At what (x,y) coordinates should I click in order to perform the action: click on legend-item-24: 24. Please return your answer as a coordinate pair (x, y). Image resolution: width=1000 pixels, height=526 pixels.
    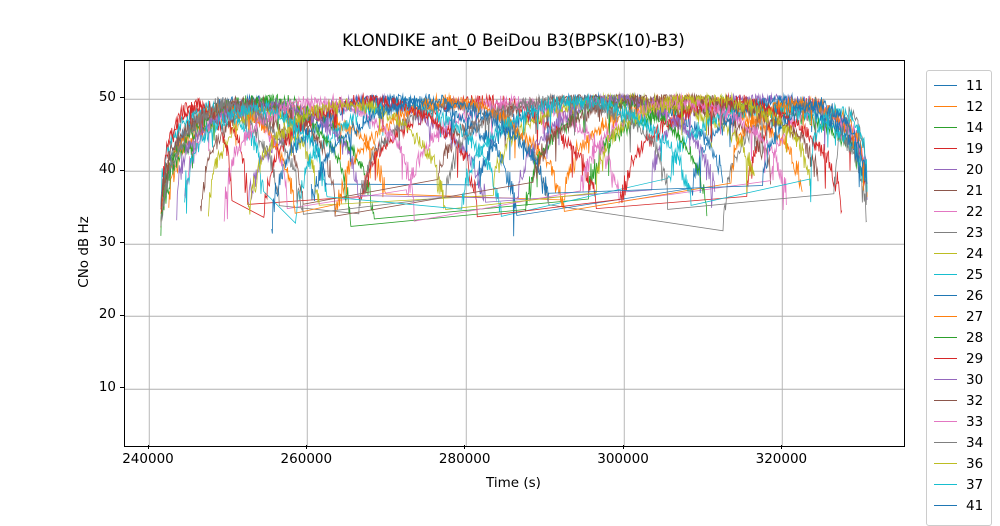
    Looking at the image, I should click on (959, 253).